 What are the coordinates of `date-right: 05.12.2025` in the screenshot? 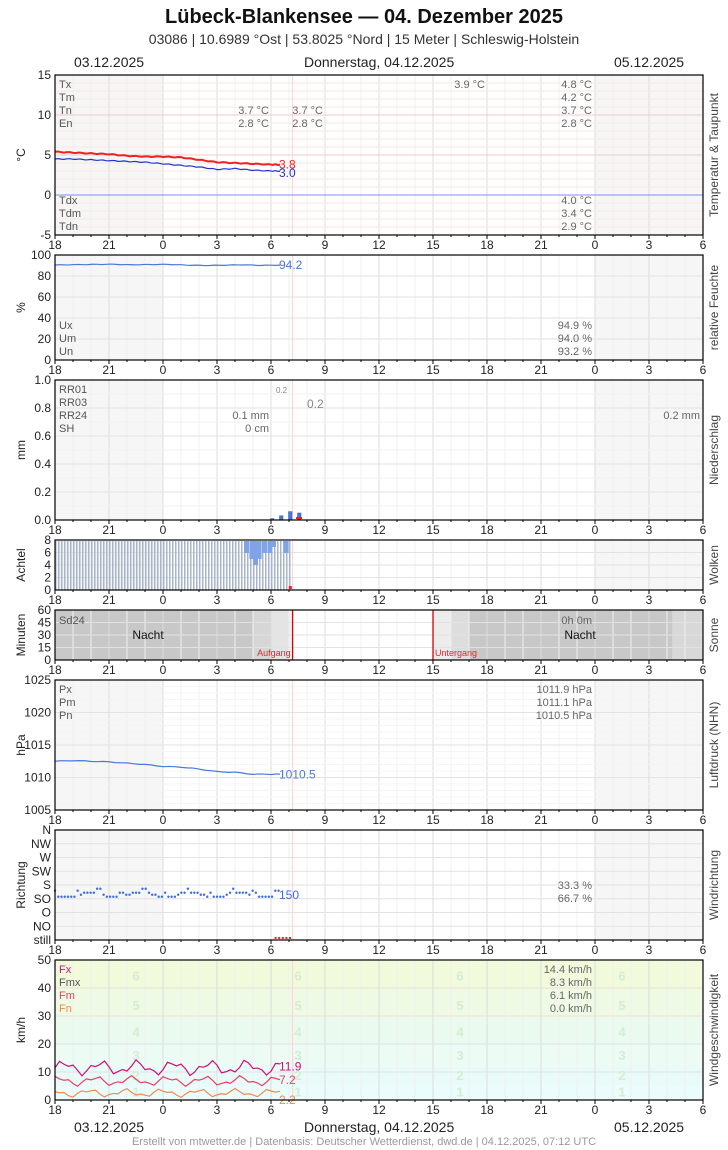 It's located at (649, 62).